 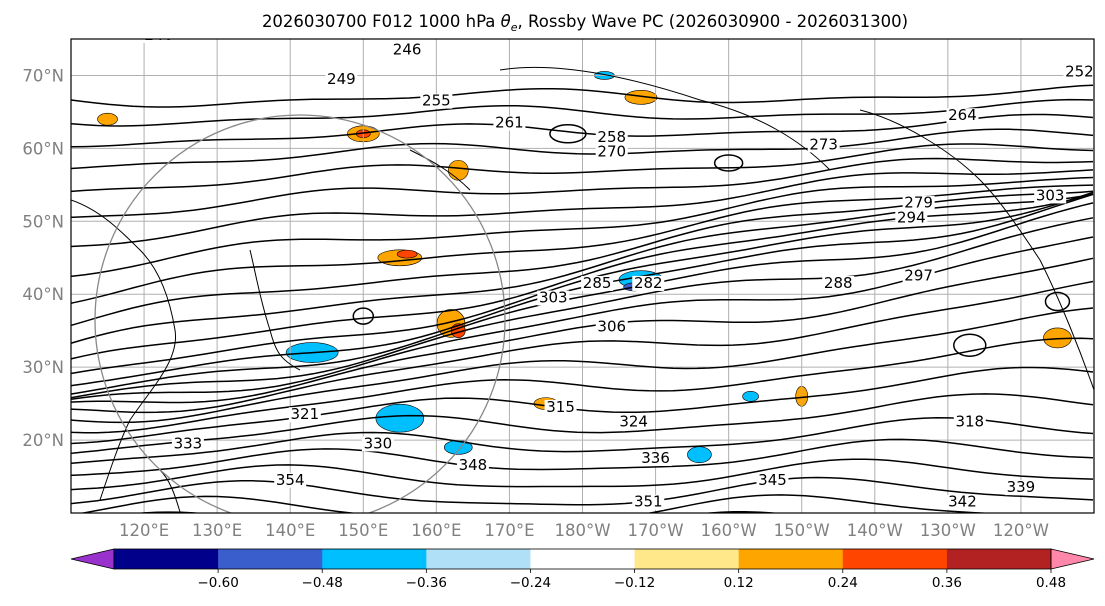 I want to click on colorbar-low-extend, so click(x=92, y=559).